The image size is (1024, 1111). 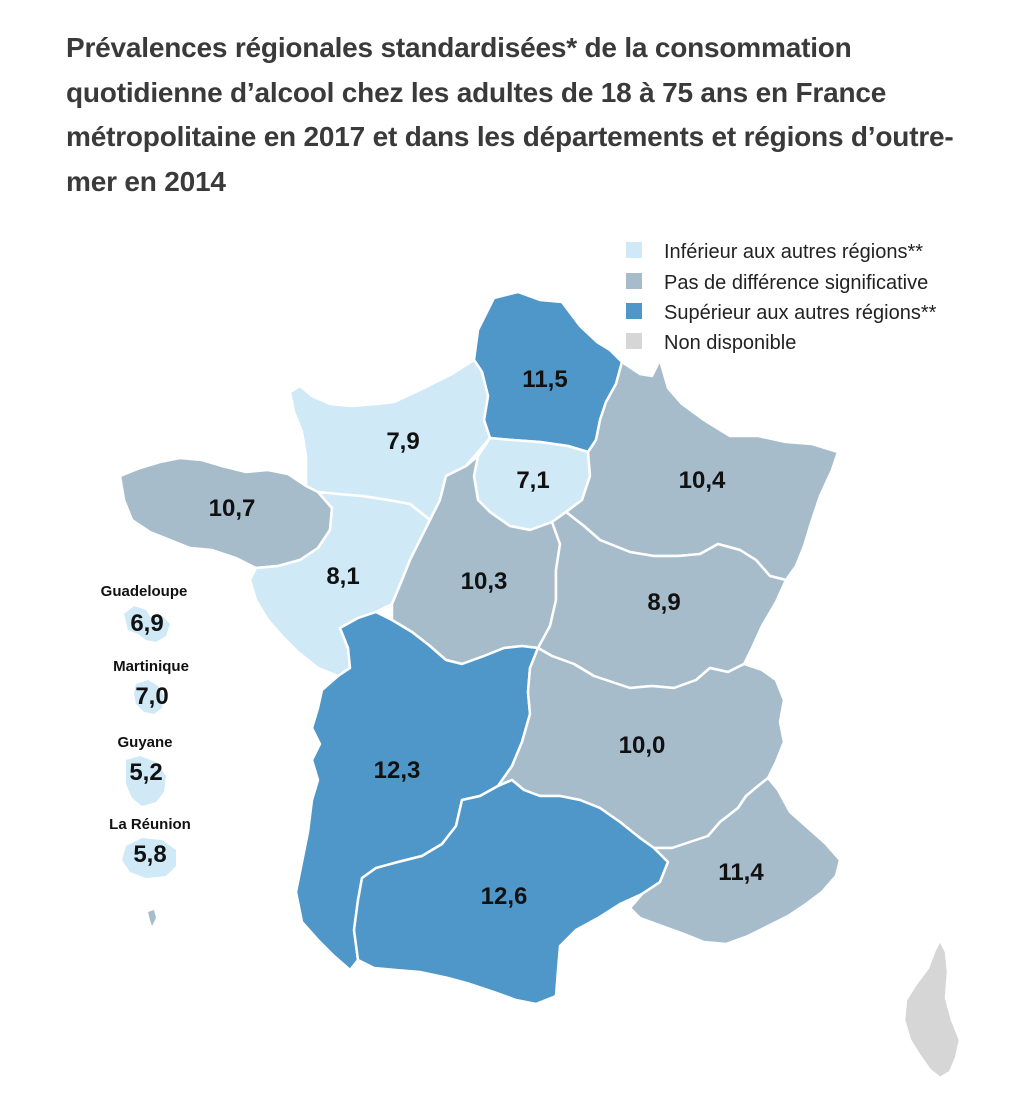 I want to click on region-value-bretagne: 10,7, so click(x=232, y=508).